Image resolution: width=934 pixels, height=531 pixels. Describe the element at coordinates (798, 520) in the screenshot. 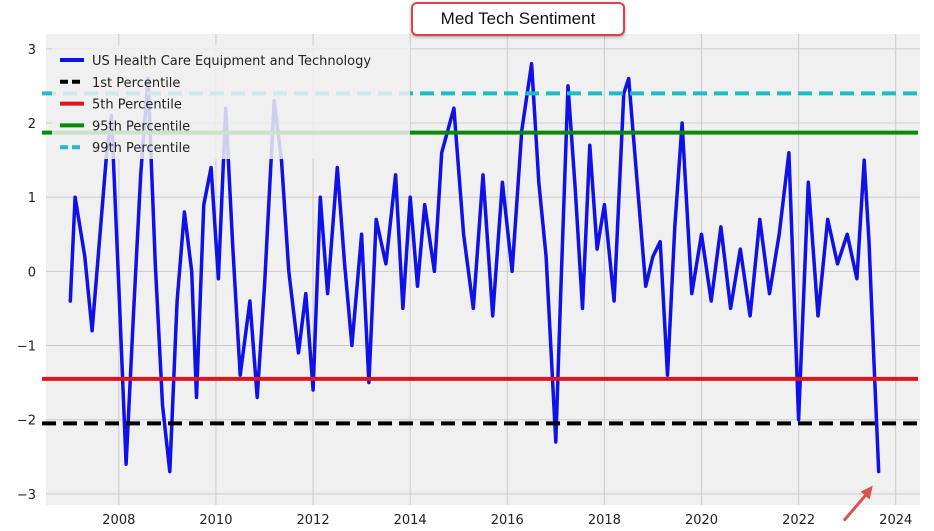

I see `x-tick-label: 2022` at that location.